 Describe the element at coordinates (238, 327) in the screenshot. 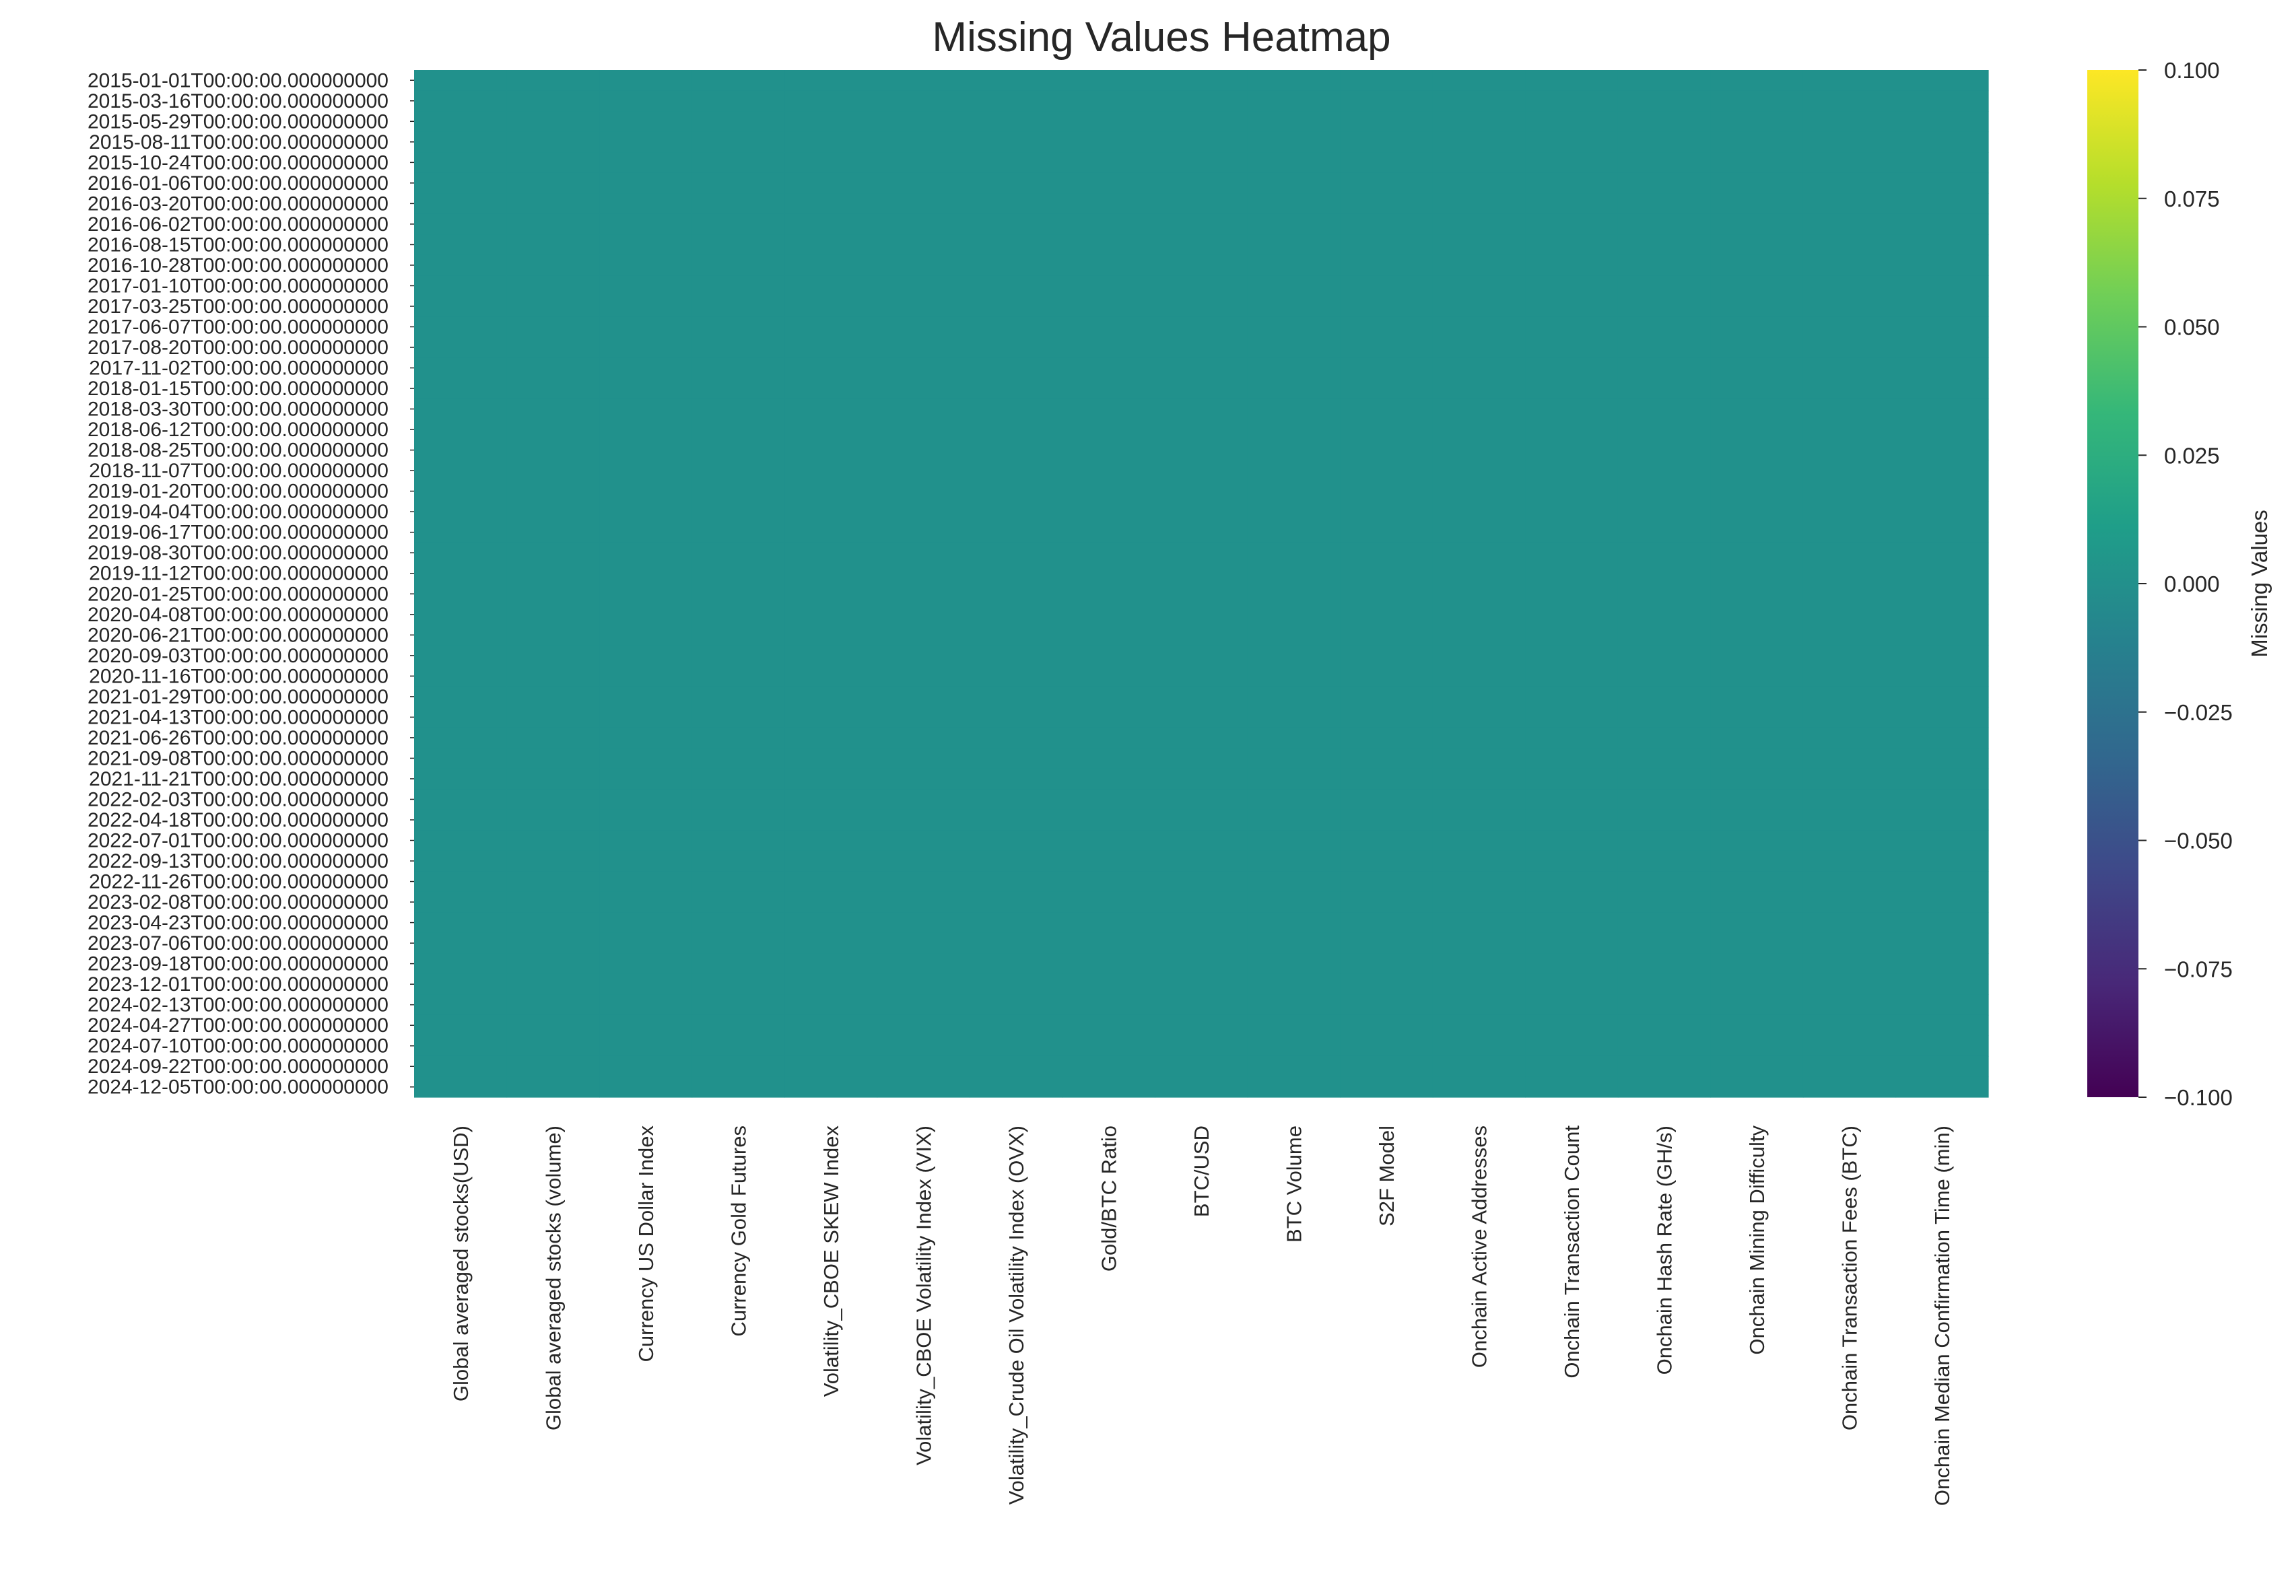

I see `y-tick-label: 2017-06-07T00:00:00.000000000` at that location.